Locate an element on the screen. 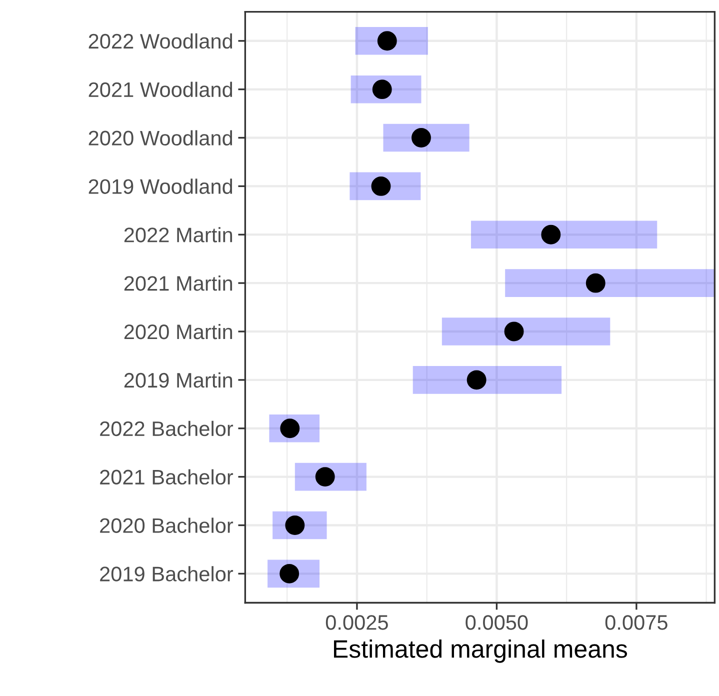 This screenshot has height=696, width=719. x-tick-label: 0.0025 is located at coordinates (357, 622).